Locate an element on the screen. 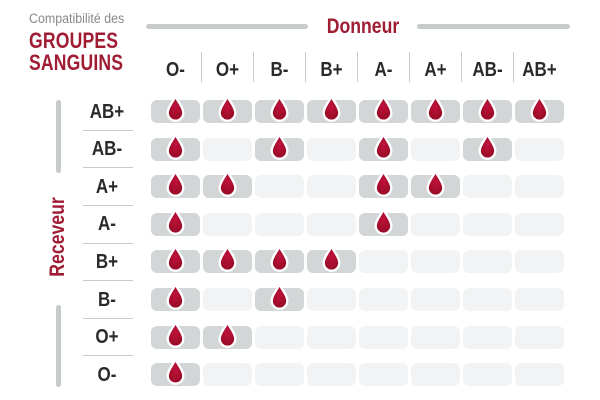  cell-O+-B+ is located at coordinates (331, 337).